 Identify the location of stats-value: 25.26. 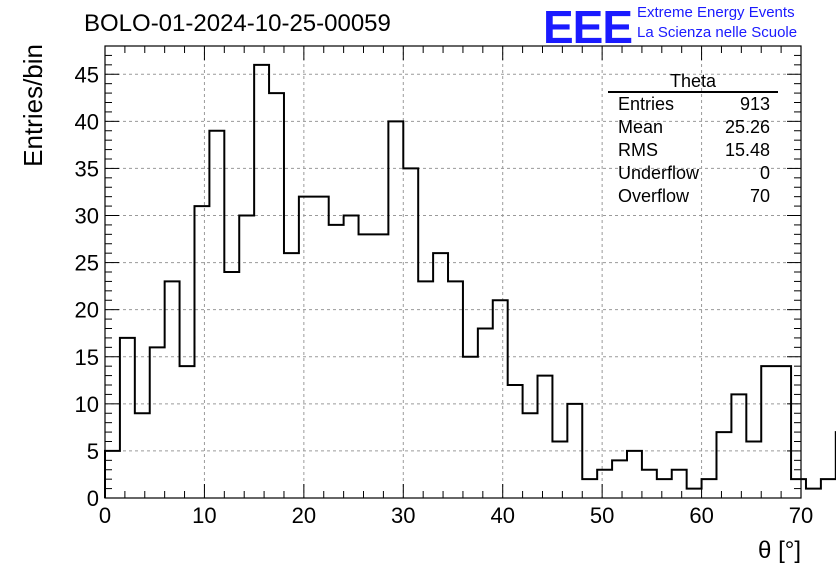
(747, 127).